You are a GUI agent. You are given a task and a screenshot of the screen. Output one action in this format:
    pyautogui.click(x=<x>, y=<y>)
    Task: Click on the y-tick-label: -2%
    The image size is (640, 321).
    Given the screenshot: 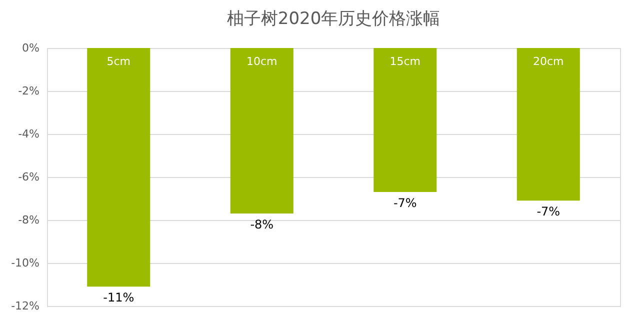 What is the action you would take?
    pyautogui.click(x=29, y=91)
    